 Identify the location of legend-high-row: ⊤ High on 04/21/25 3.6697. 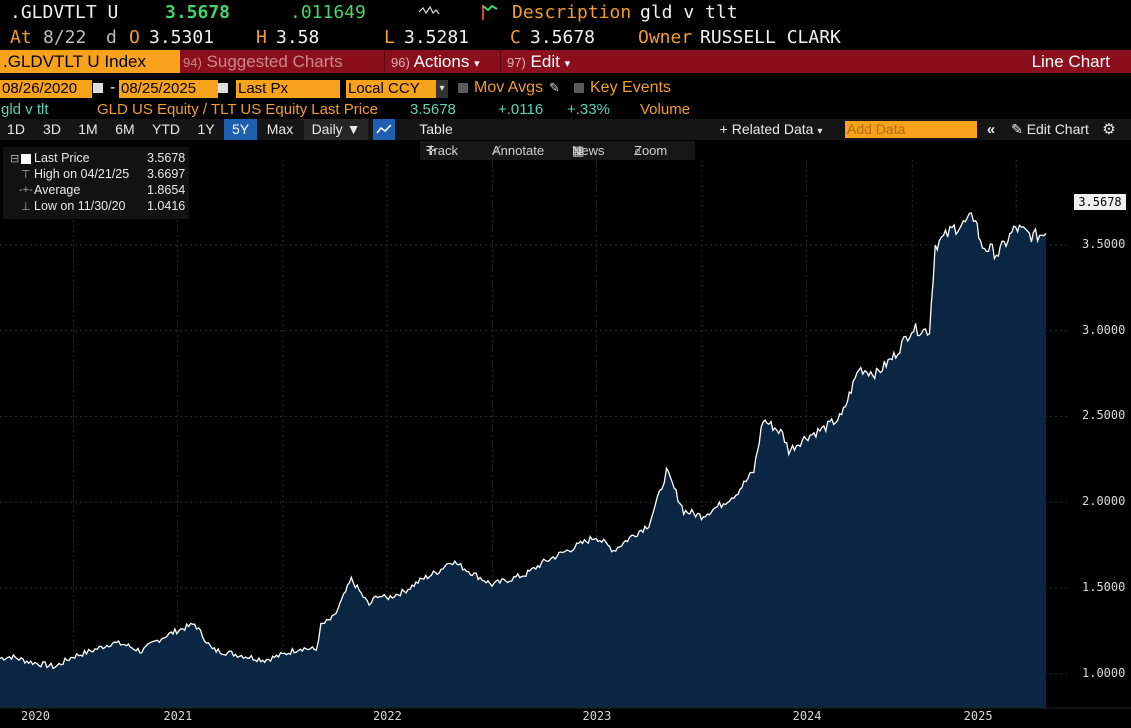
(96, 175).